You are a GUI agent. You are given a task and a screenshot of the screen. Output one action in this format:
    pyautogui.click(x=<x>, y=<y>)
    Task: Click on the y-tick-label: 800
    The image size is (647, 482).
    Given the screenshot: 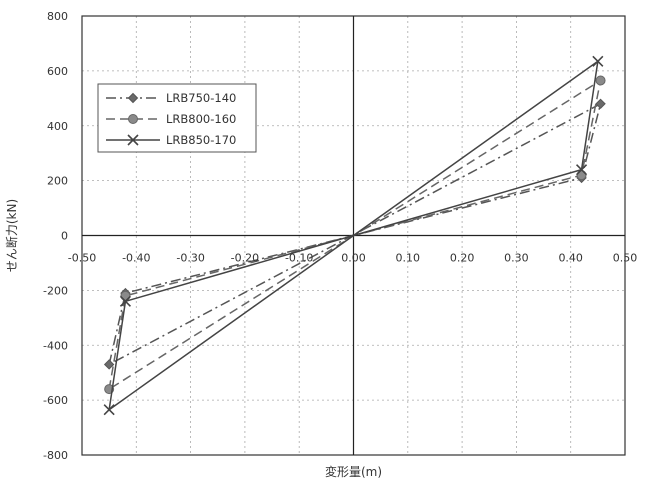 What is the action you would take?
    pyautogui.click(x=57, y=16)
    